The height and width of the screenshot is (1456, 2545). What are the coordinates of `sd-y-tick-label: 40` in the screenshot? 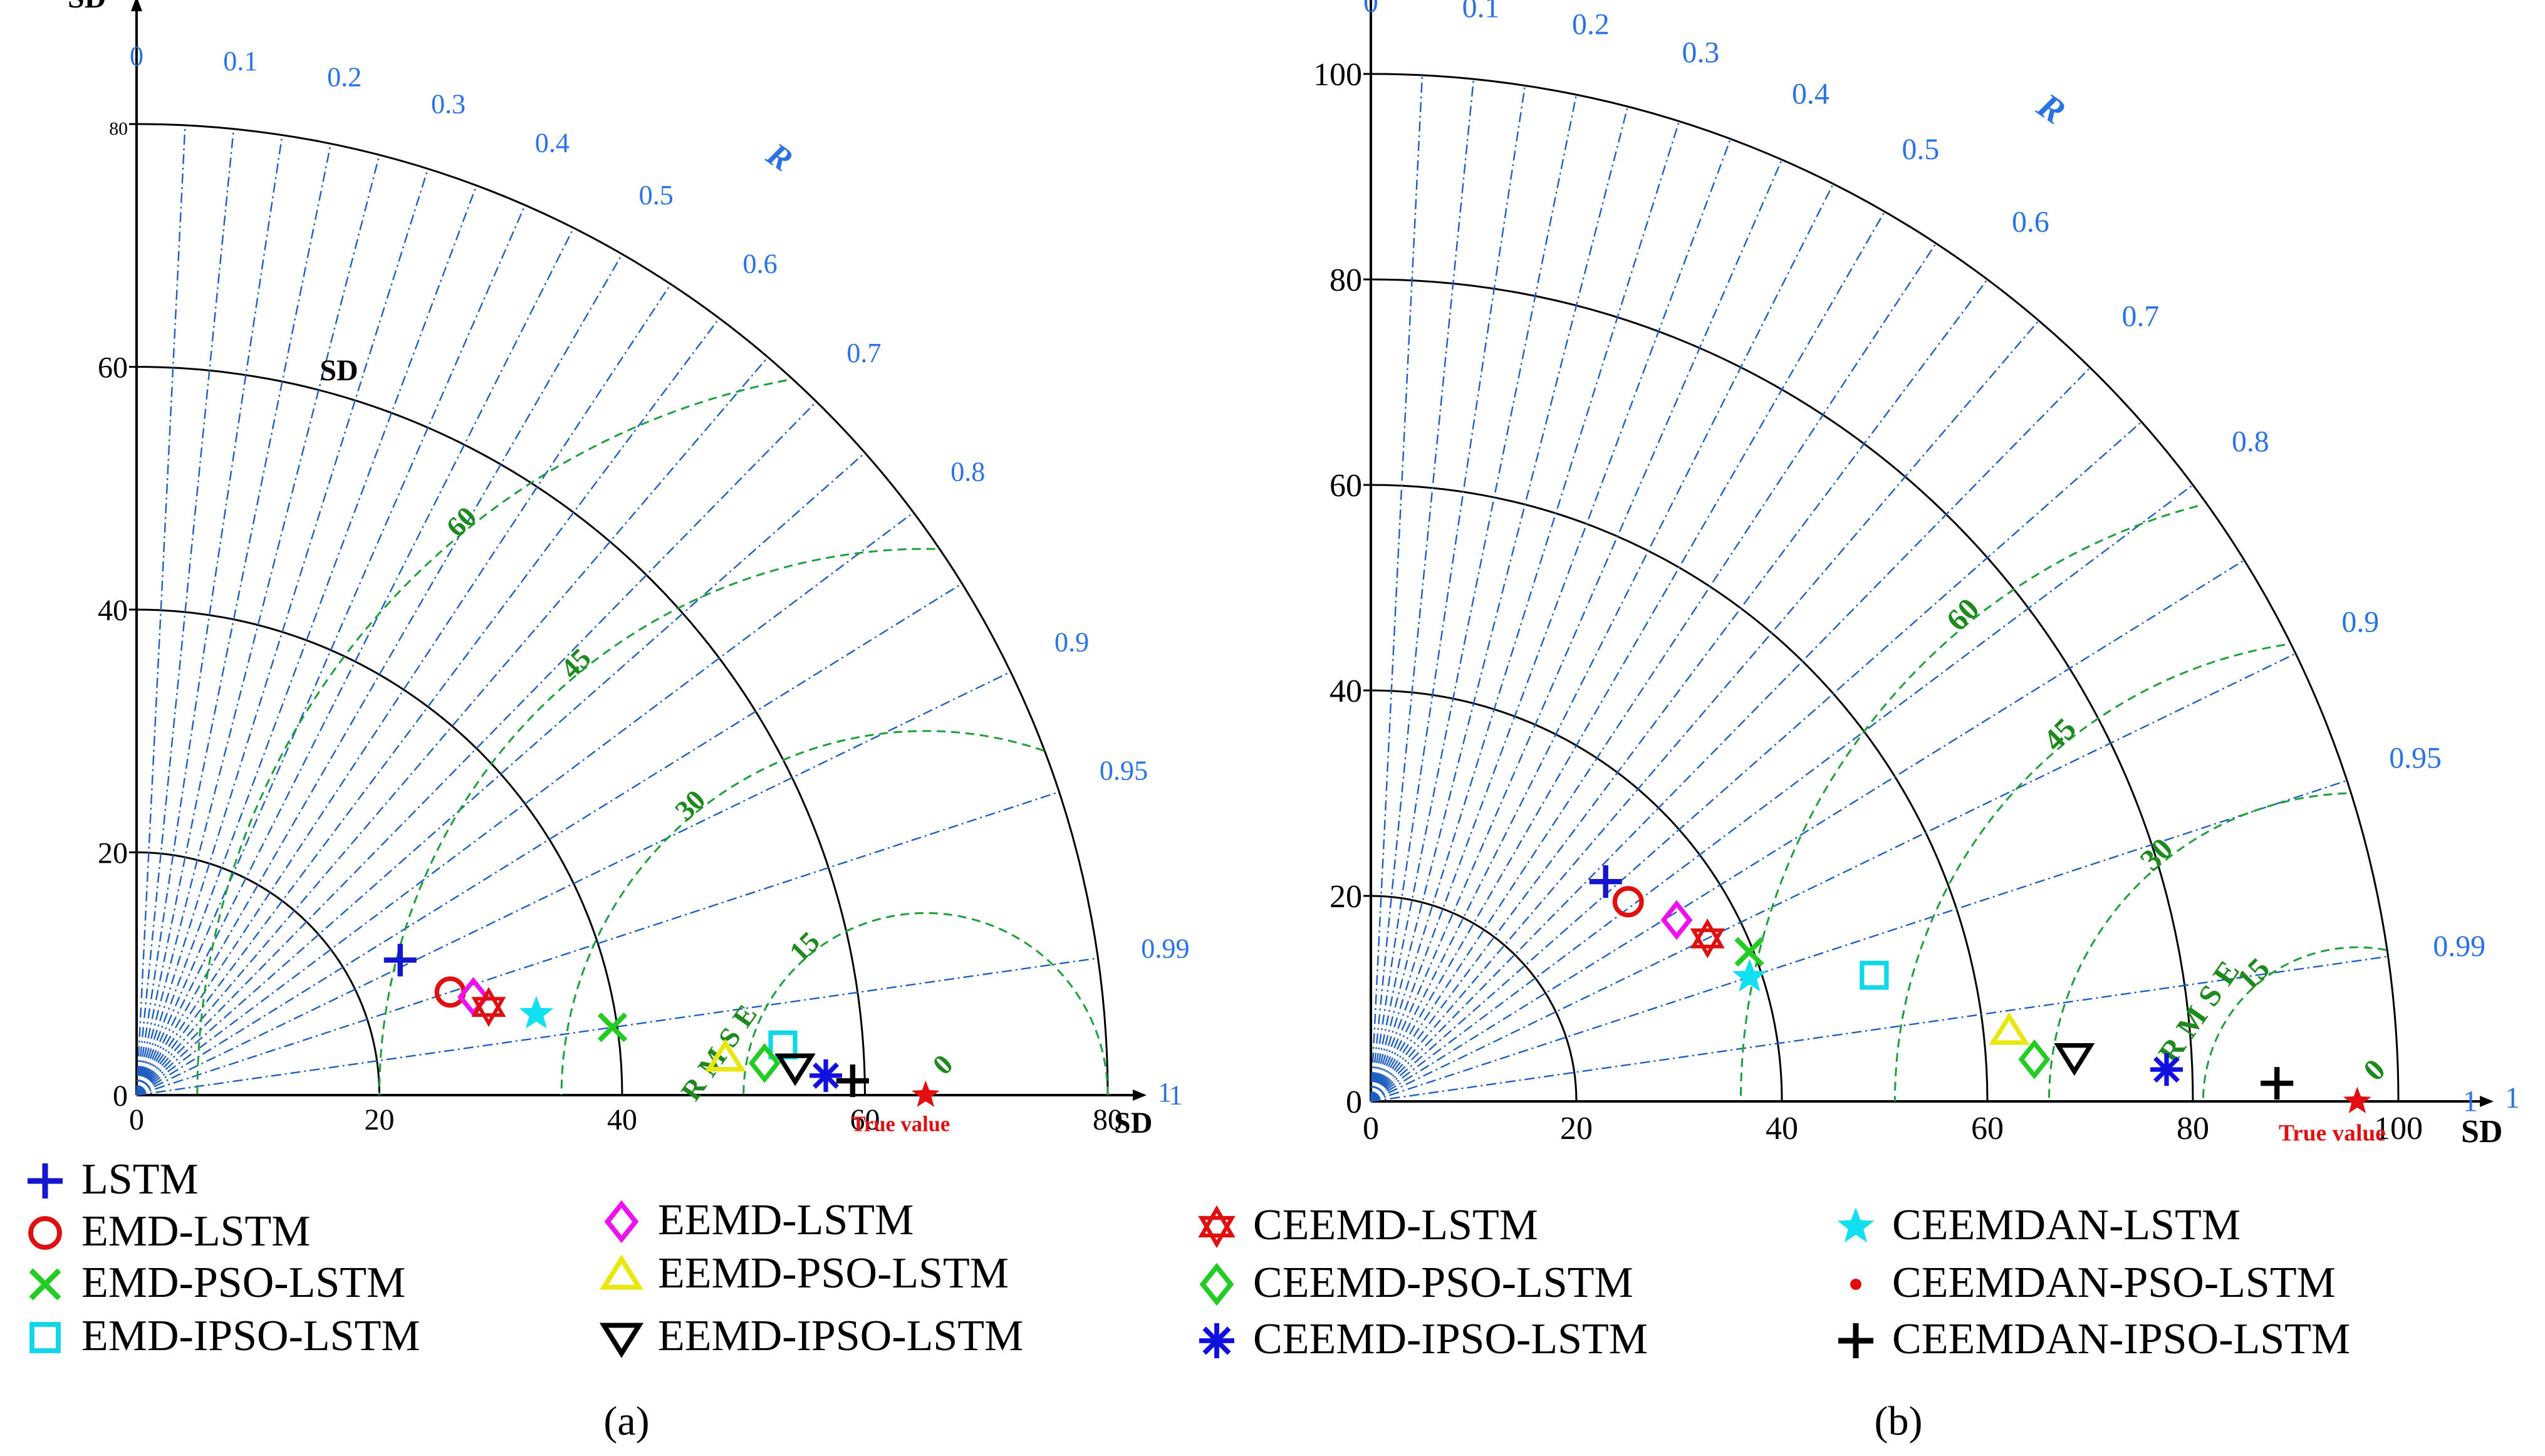 It's located at (1346, 691).